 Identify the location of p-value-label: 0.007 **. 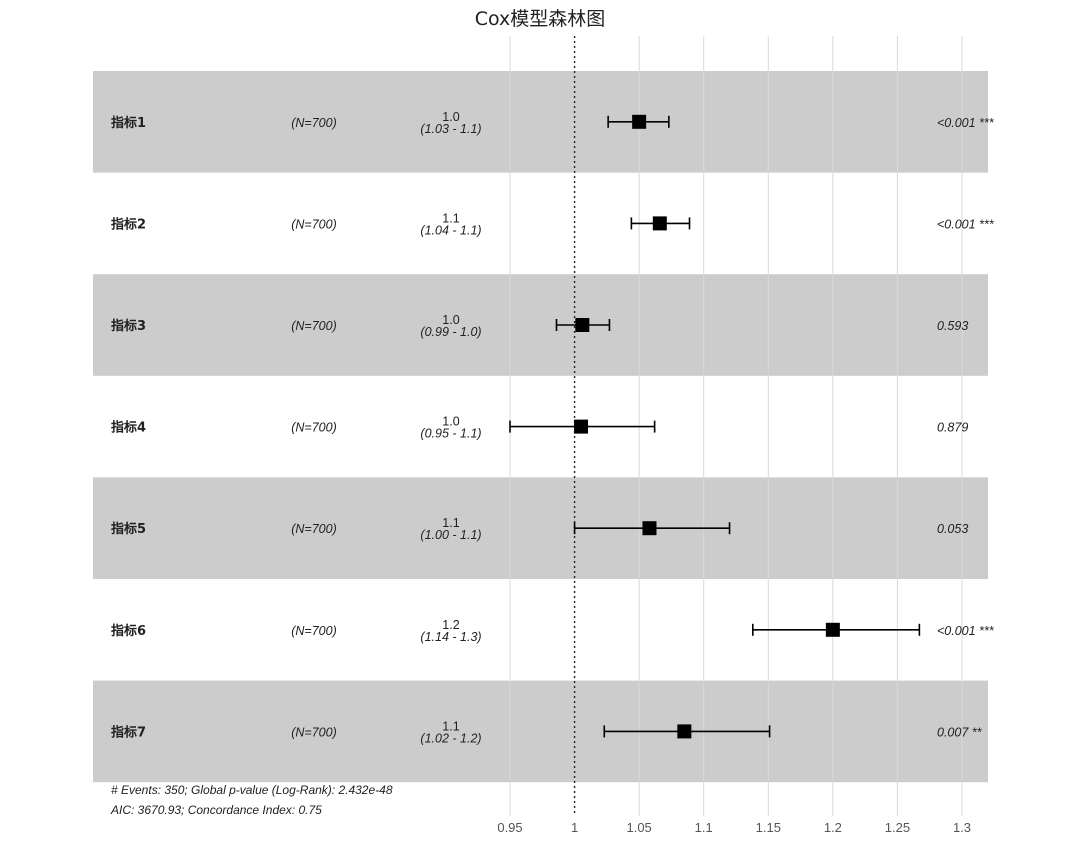
(960, 732).